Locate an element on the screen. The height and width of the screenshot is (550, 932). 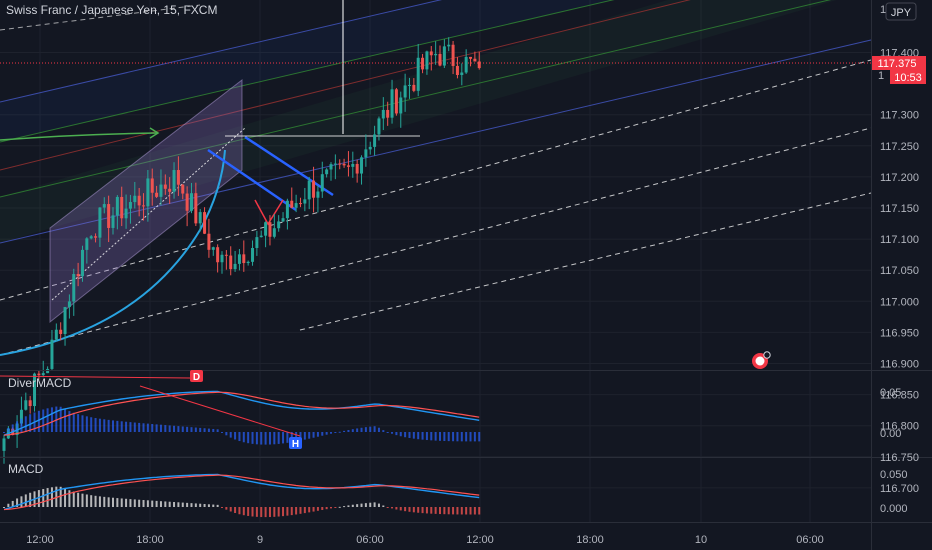
price-tick: 117.000 is located at coordinates (899, 302).